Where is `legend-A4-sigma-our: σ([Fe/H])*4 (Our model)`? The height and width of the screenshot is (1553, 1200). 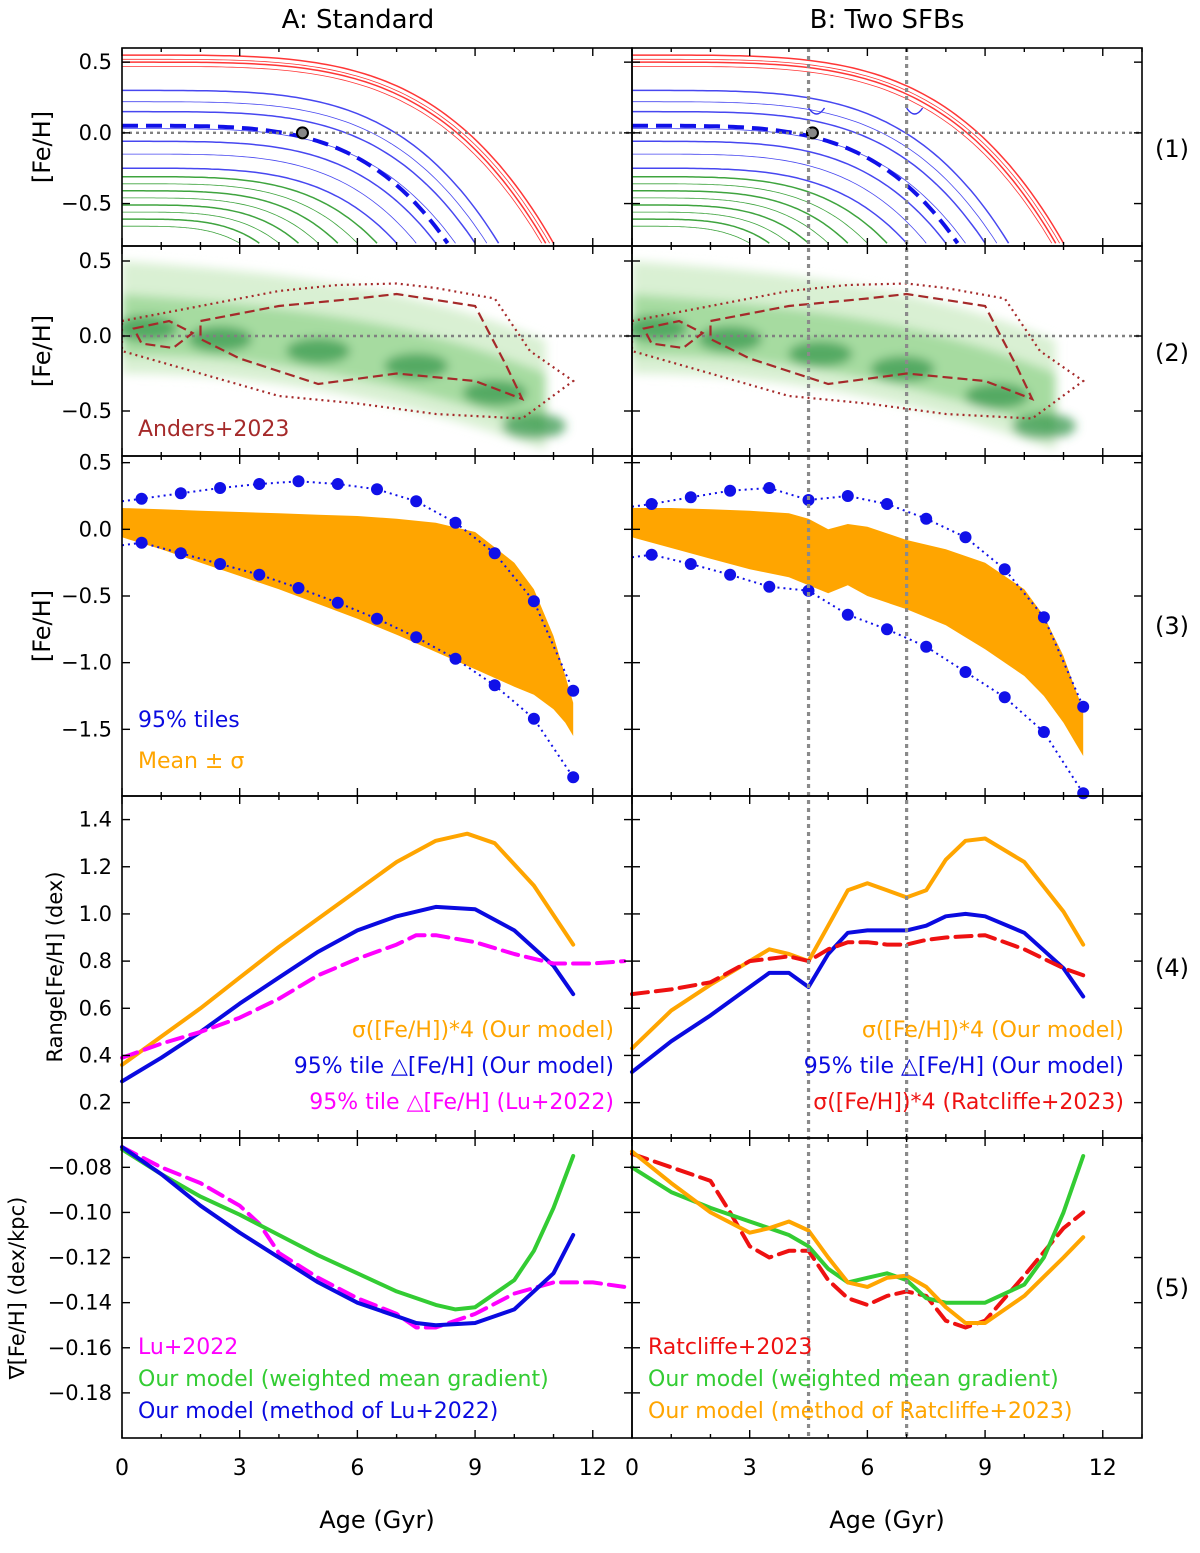
legend-A4-sigma-our: σ([Fe/H])*4 (Our model) is located at coordinates (483, 1030).